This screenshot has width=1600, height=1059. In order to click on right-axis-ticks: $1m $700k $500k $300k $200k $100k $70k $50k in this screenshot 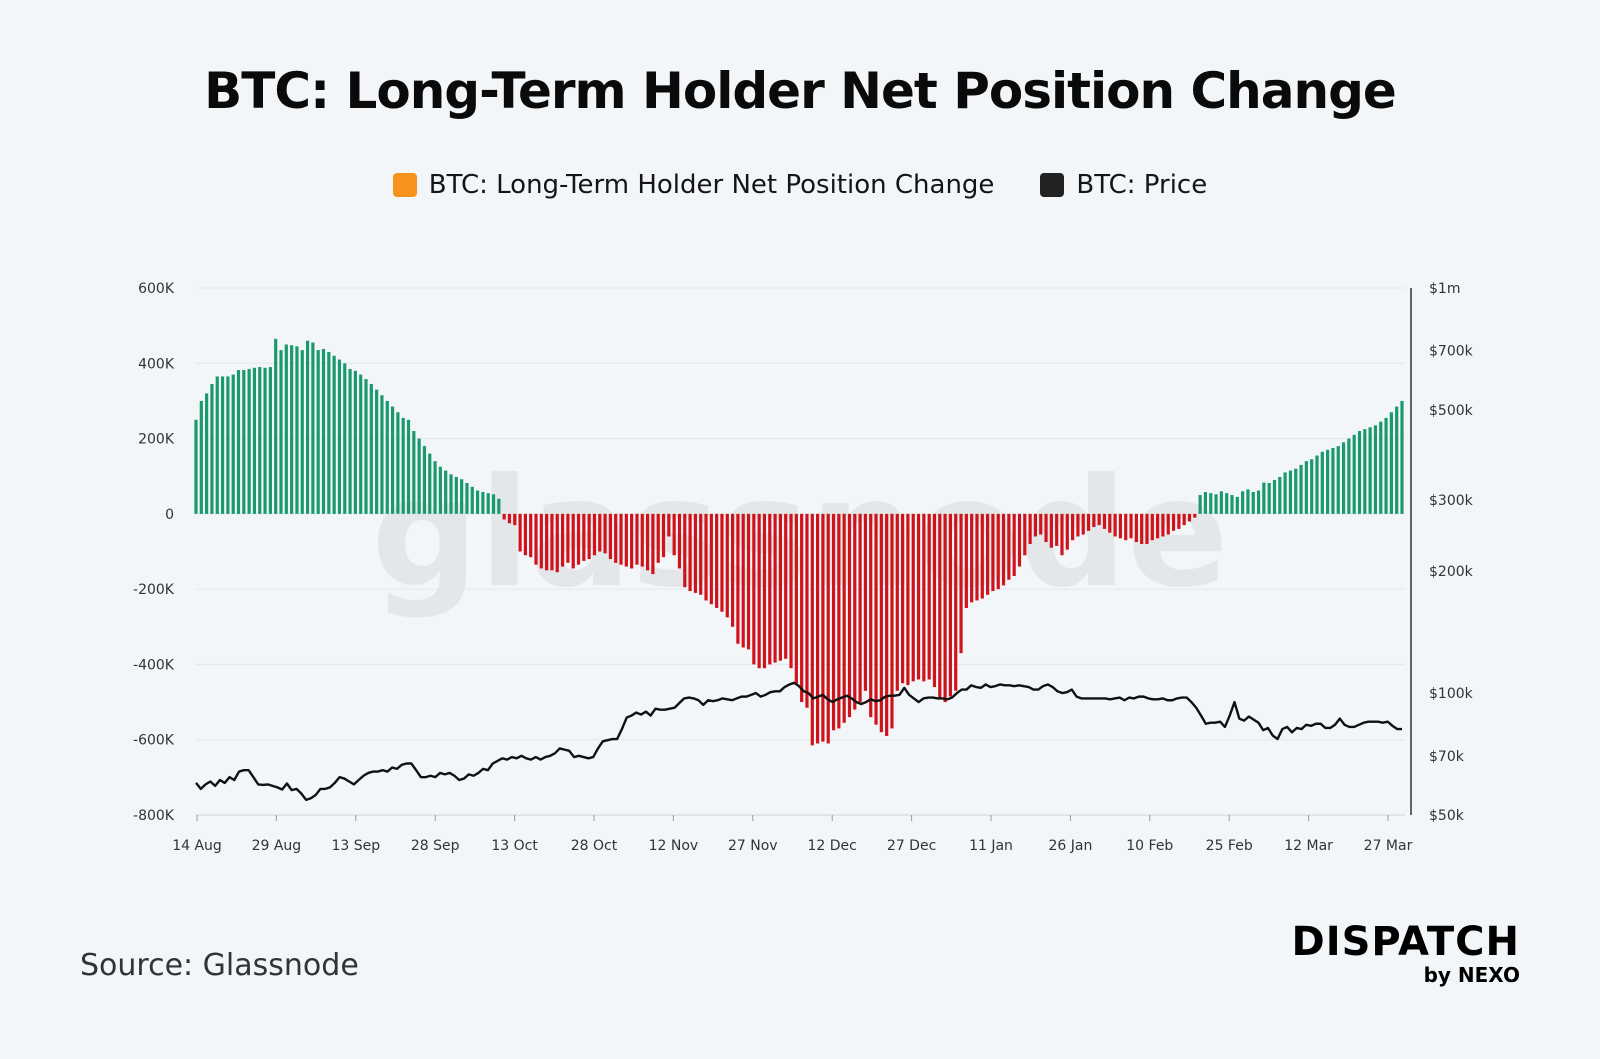, I will do `click(1451, 552)`.